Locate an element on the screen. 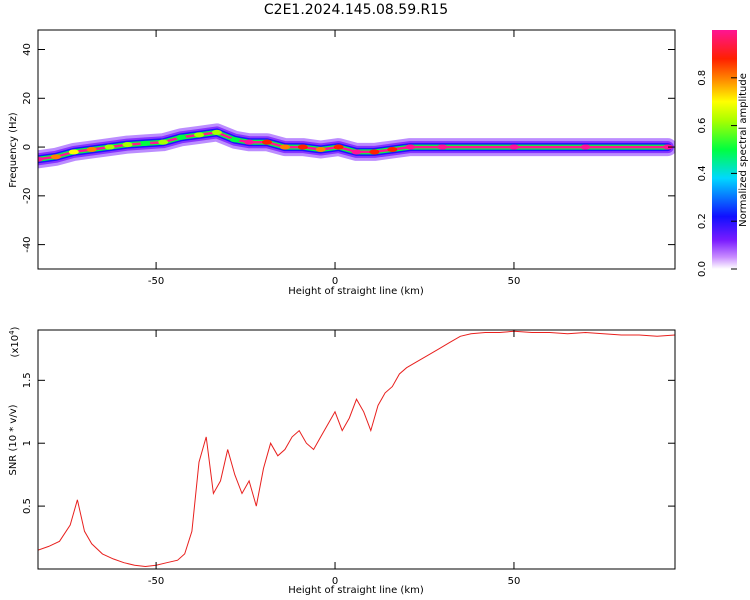 The width and height of the screenshot is (750, 600). colorbar-label: Normalized spectral amplitude is located at coordinates (743, 150).